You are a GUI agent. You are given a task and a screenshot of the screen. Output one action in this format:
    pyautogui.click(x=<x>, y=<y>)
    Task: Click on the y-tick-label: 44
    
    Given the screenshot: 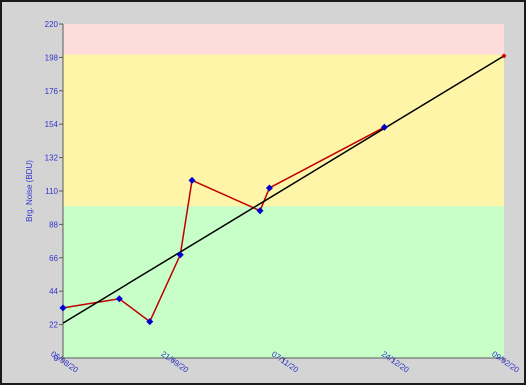 What is the action you would take?
    pyautogui.click(x=53, y=291)
    